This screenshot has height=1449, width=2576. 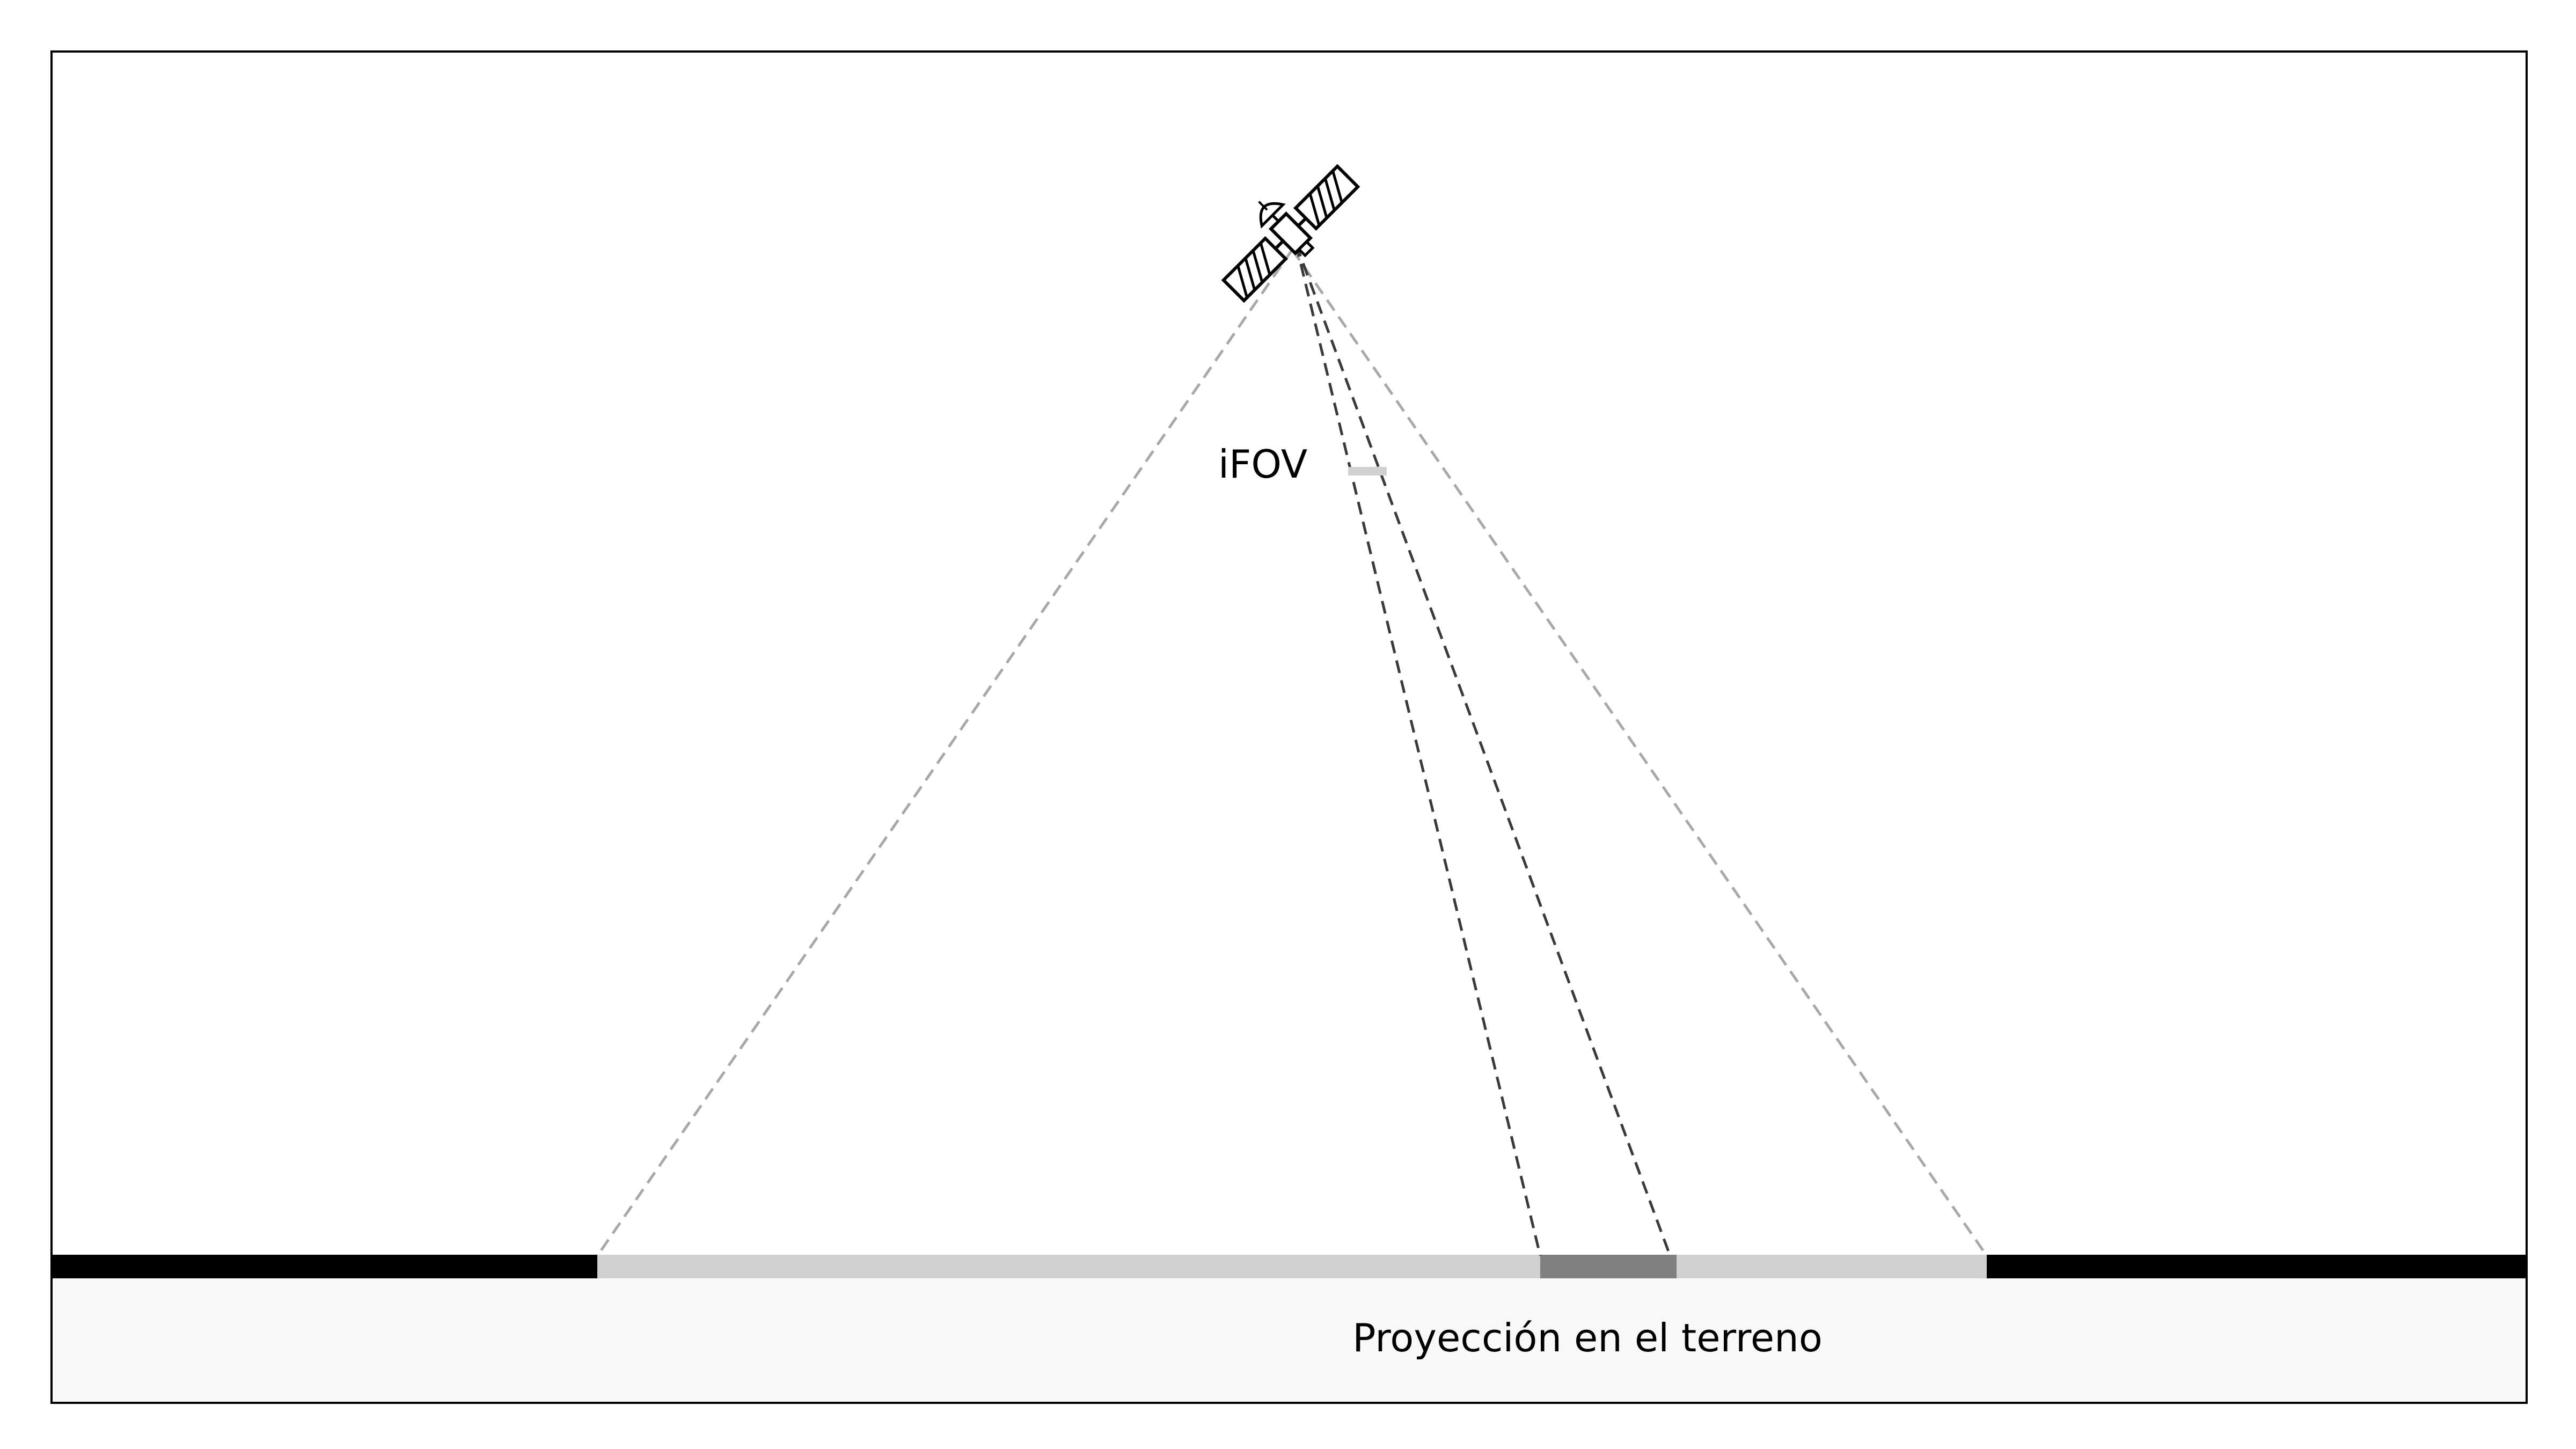 I want to click on ifov-right-line, so click(x=1483, y=750).